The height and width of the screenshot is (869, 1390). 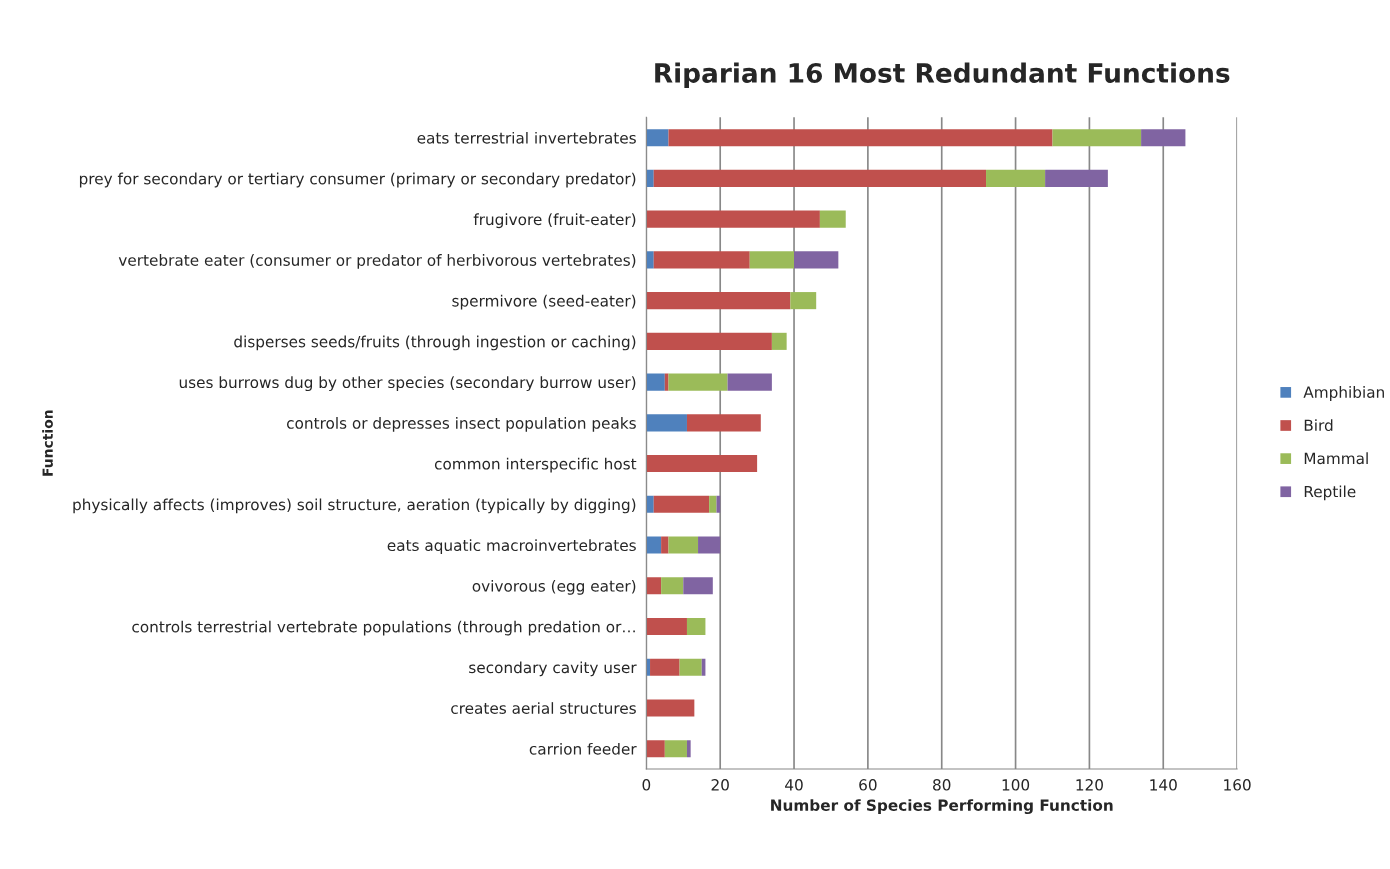 I want to click on x-tick-label: 0, so click(x=646, y=785).